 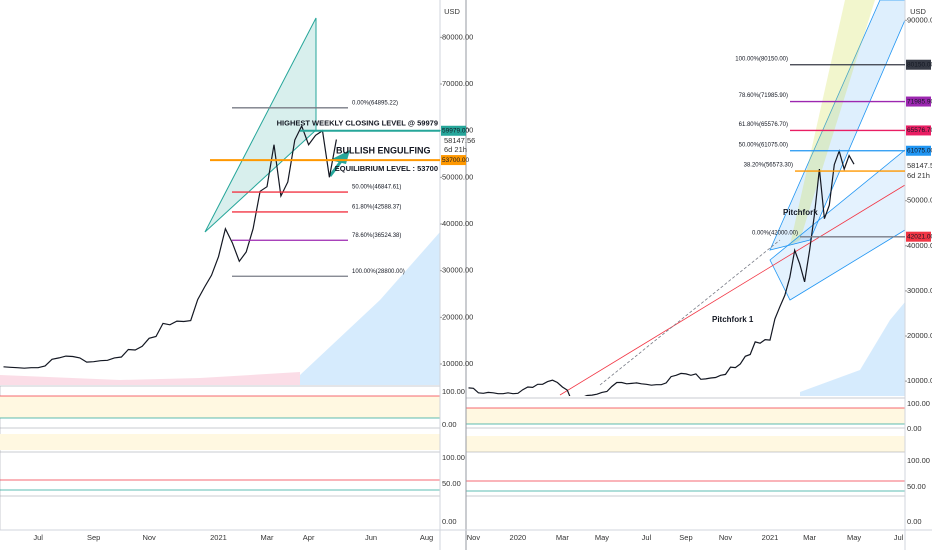 What do you see at coordinates (919, 19) in the screenshot?
I see `y-tick-label: 90000.00` at bounding box center [919, 19].